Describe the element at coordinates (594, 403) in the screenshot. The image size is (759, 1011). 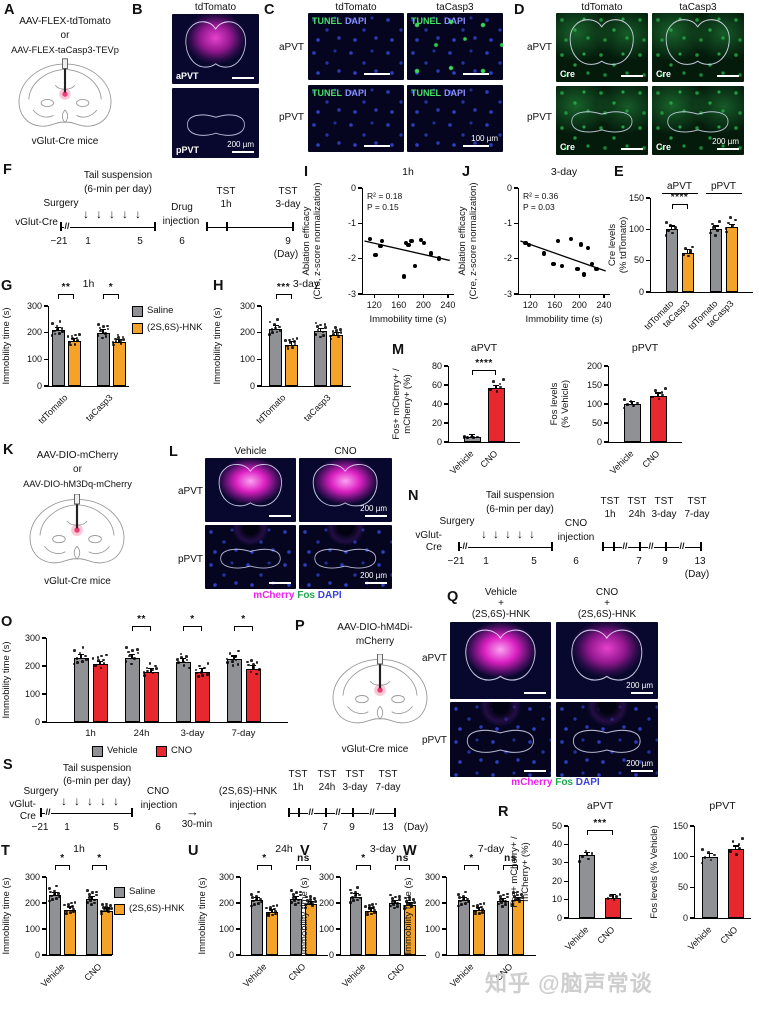
I see `y-tick-label: 100` at that location.